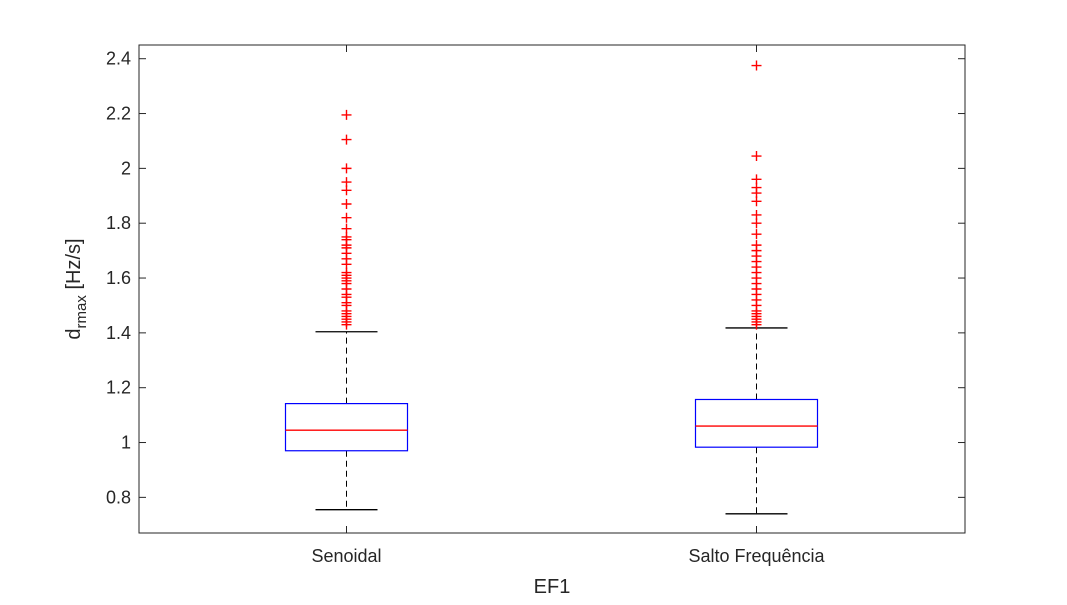 Image resolution: width=1067 pixels, height=605 pixels. Describe the element at coordinates (126, 168) in the screenshot. I see `y-tick-label: 2` at that location.